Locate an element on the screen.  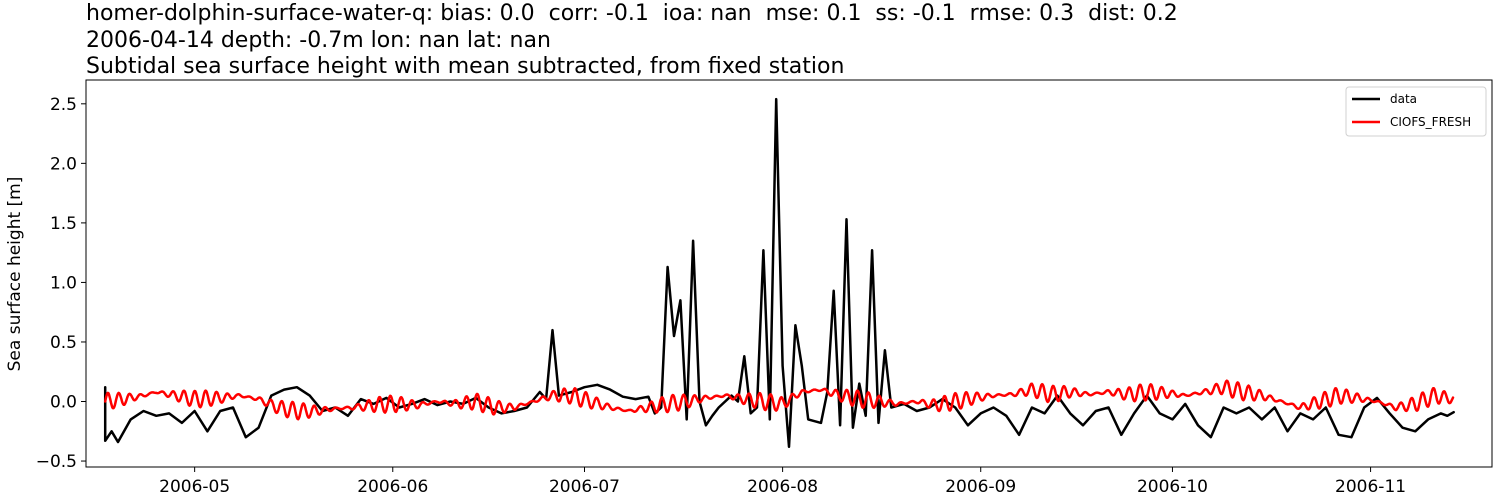
y-tick-label: 1.0 is located at coordinates (63, 283).